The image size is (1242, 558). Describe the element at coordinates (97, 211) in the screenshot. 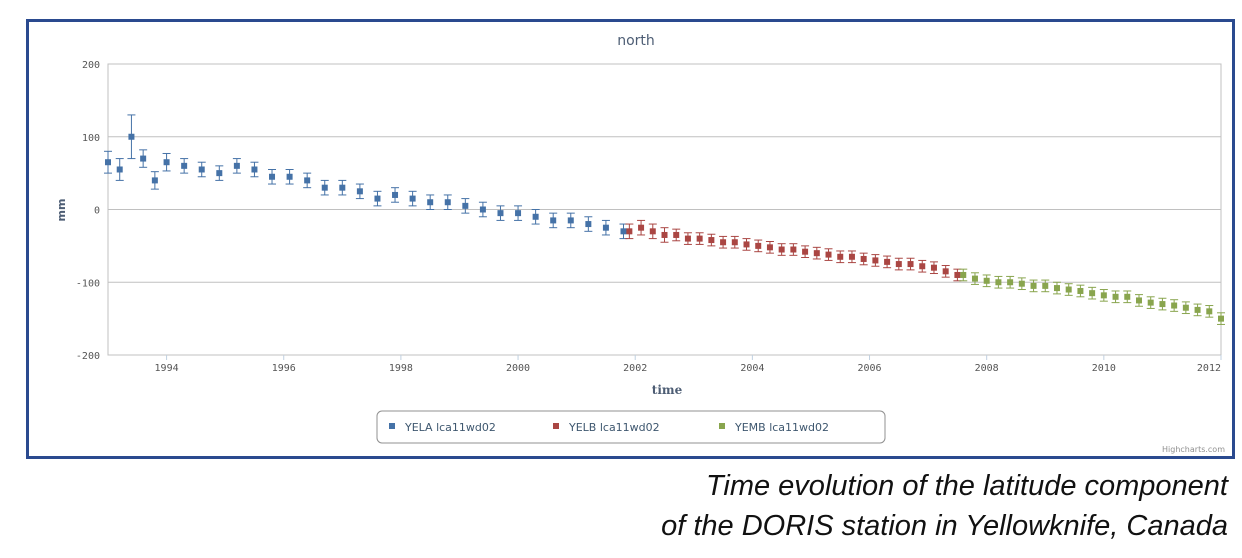

I see `y-tick-label: 0` at that location.